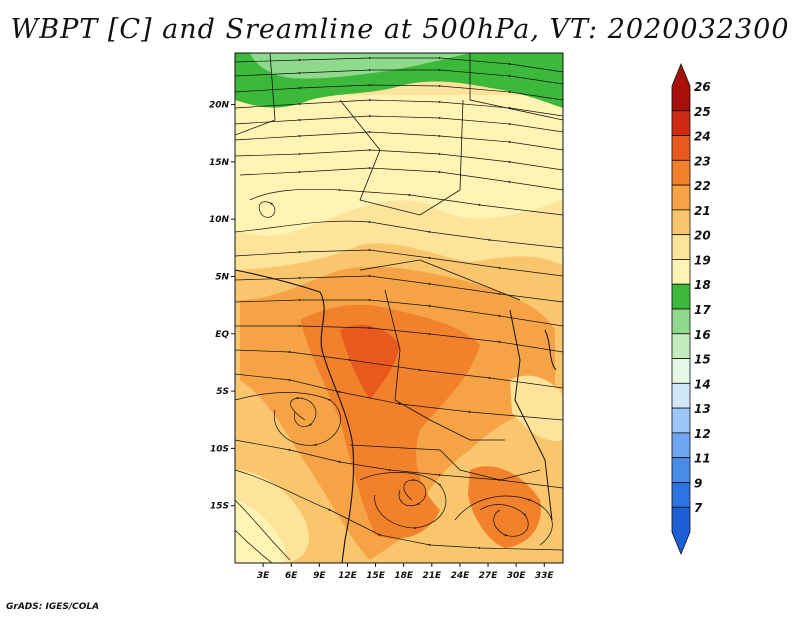 This screenshot has width=800, height=618. I want to click on colorbar-label: 14, so click(702, 384).